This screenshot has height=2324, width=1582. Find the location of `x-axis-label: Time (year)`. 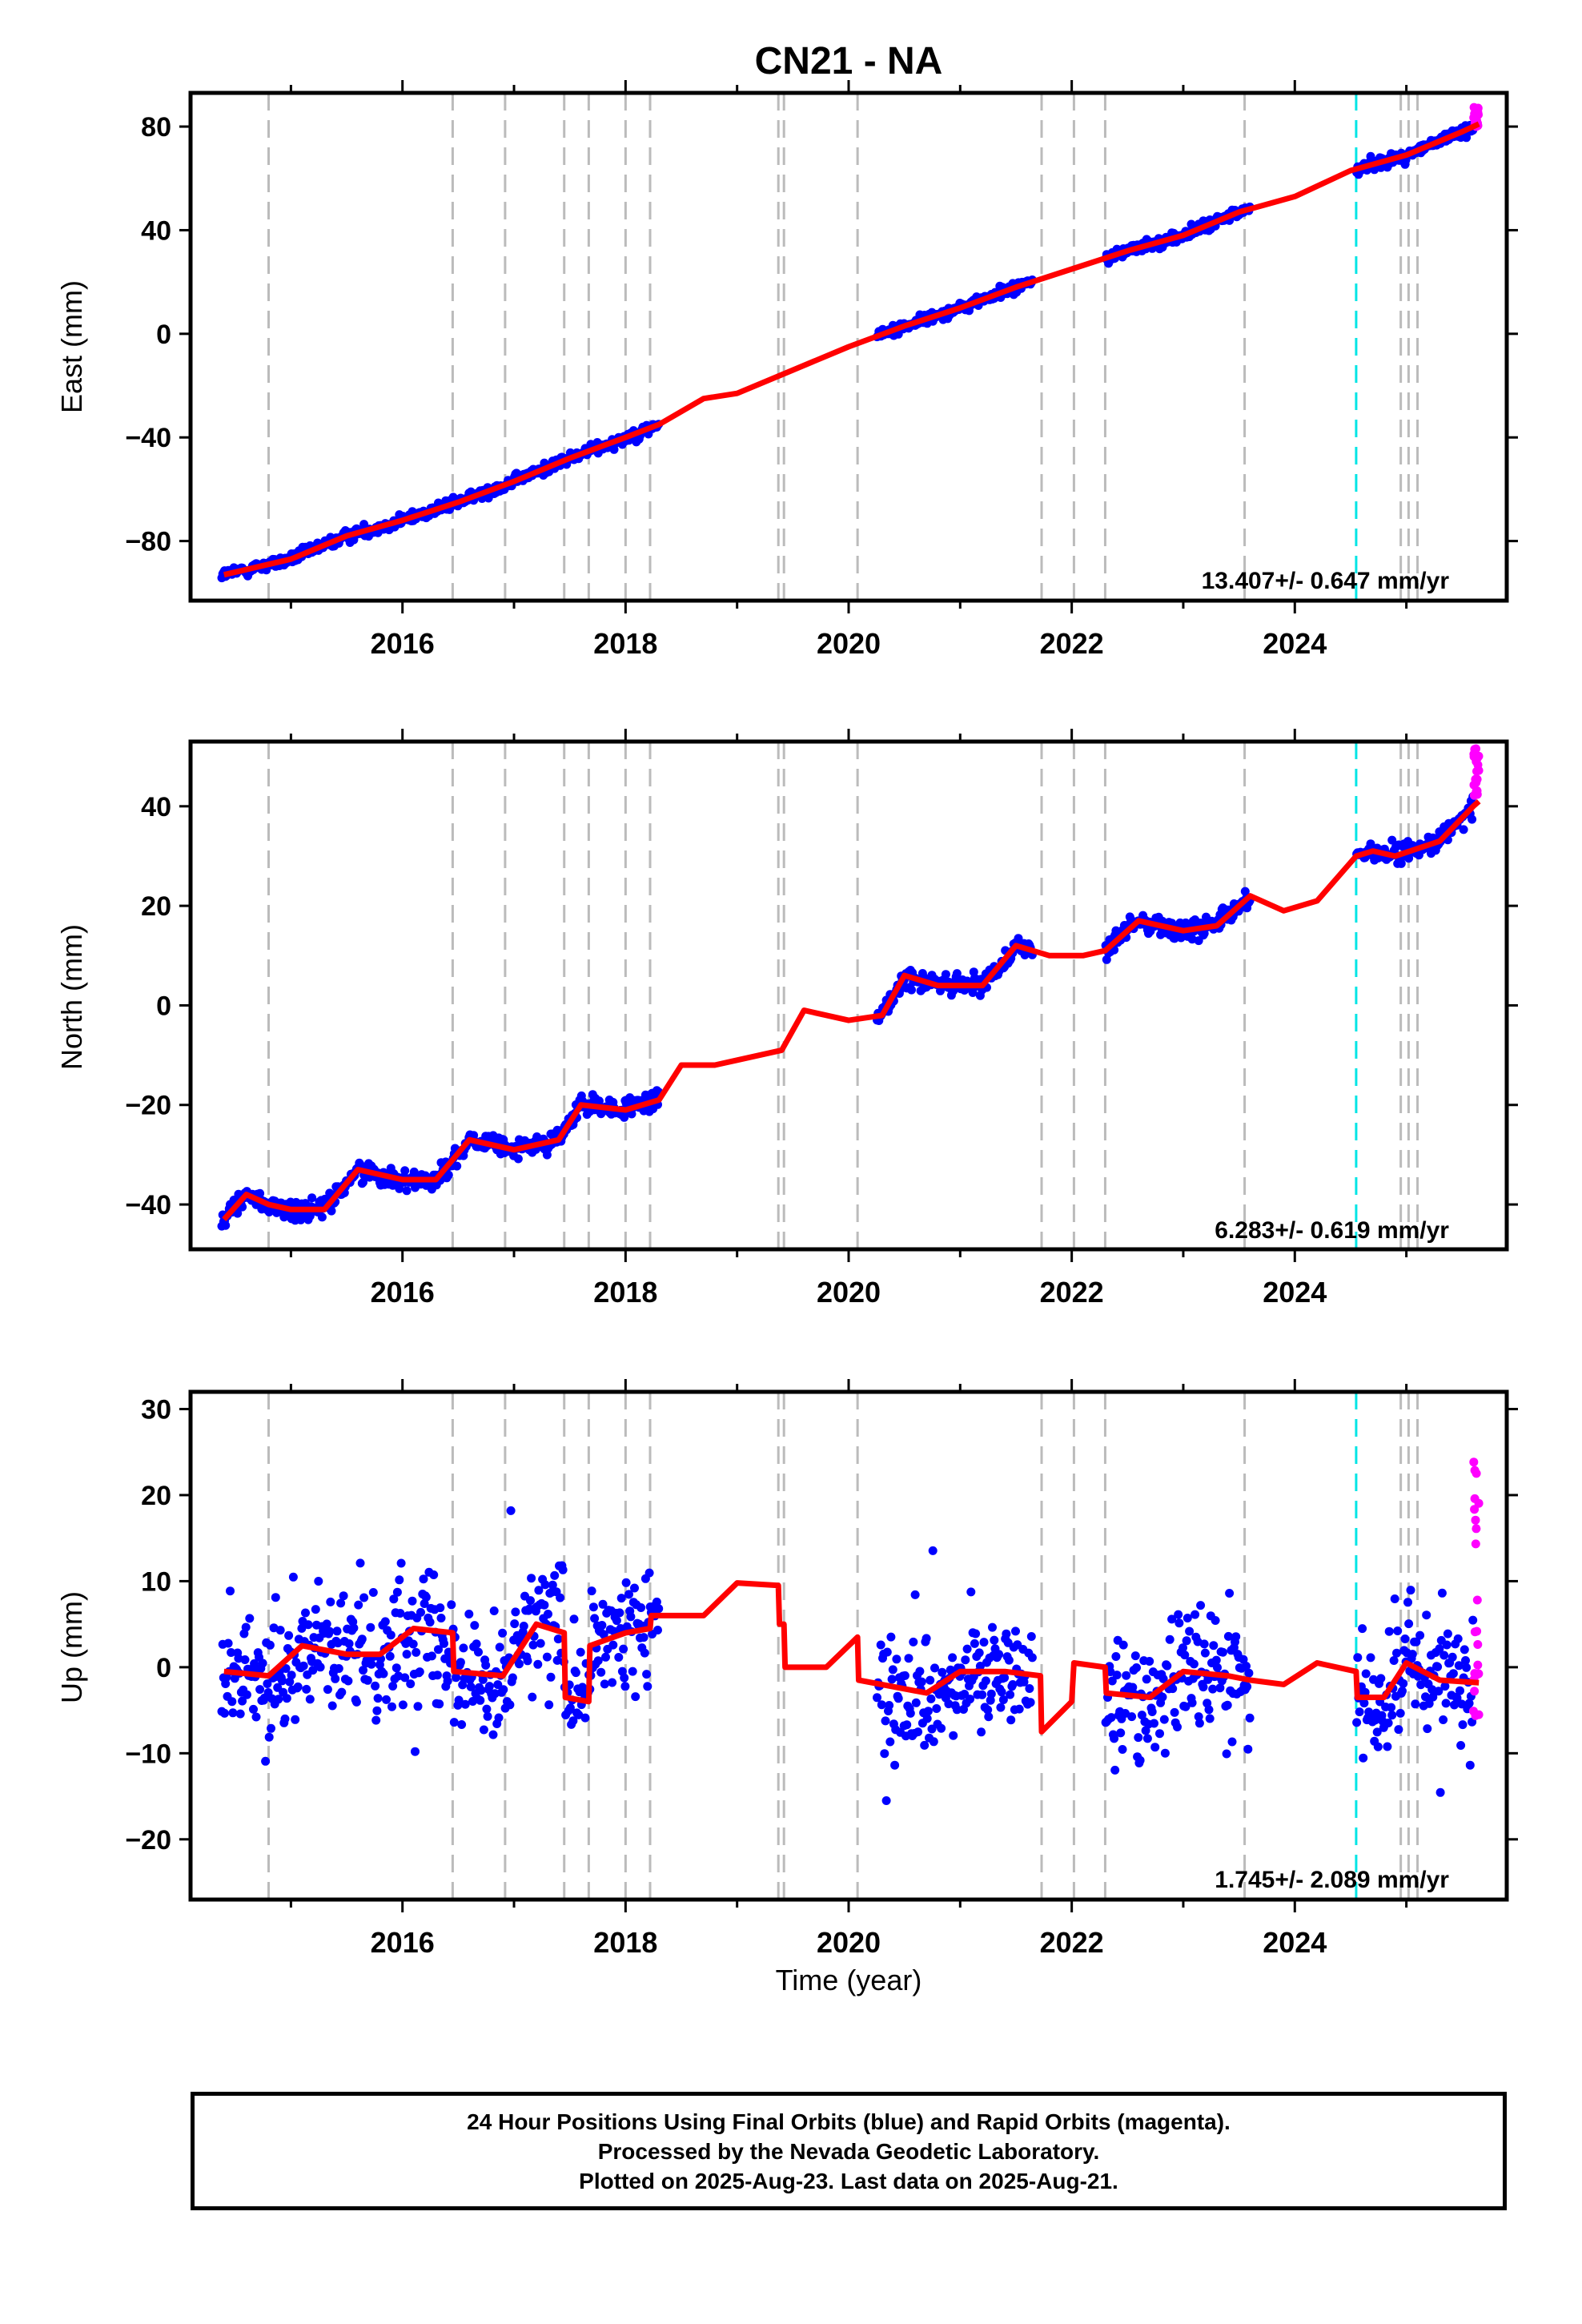

x-axis-label: Time (year) is located at coordinates (849, 1980).